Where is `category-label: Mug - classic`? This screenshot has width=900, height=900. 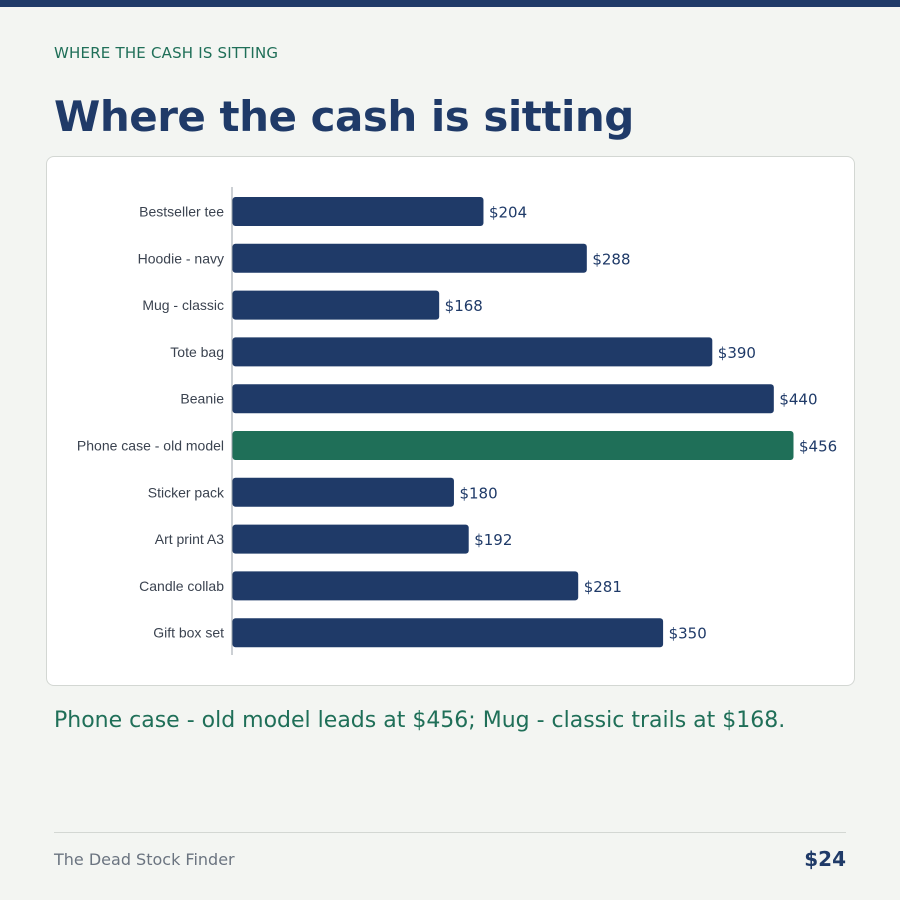
category-label: Mug - classic is located at coordinates (183, 305).